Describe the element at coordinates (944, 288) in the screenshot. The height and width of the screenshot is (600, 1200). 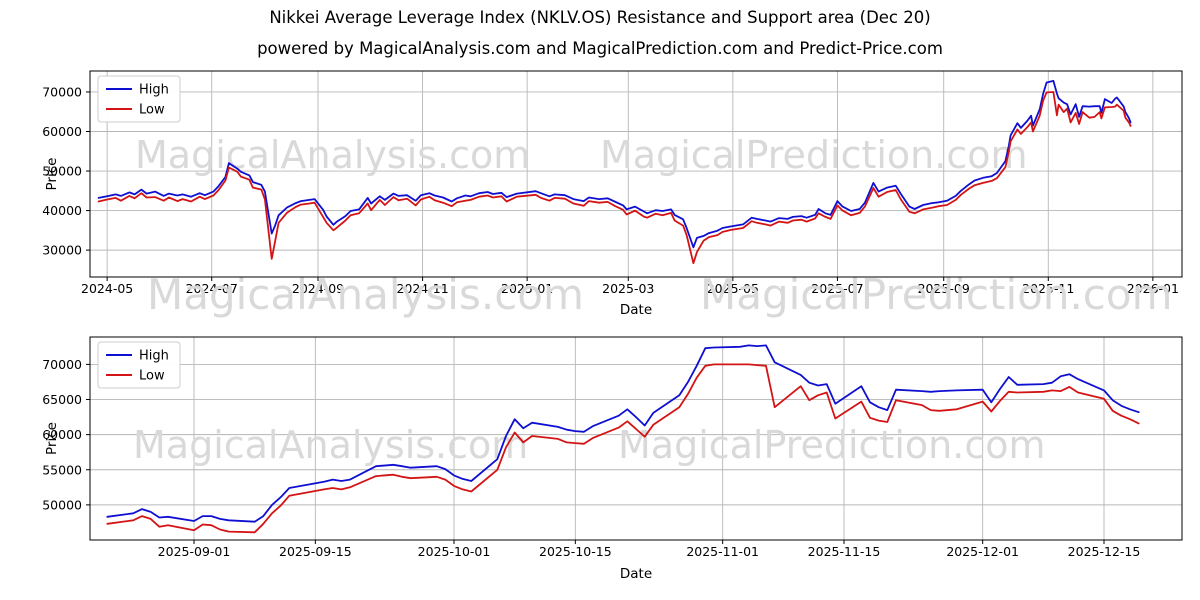
I see `x-tick-label: 2025-09` at that location.